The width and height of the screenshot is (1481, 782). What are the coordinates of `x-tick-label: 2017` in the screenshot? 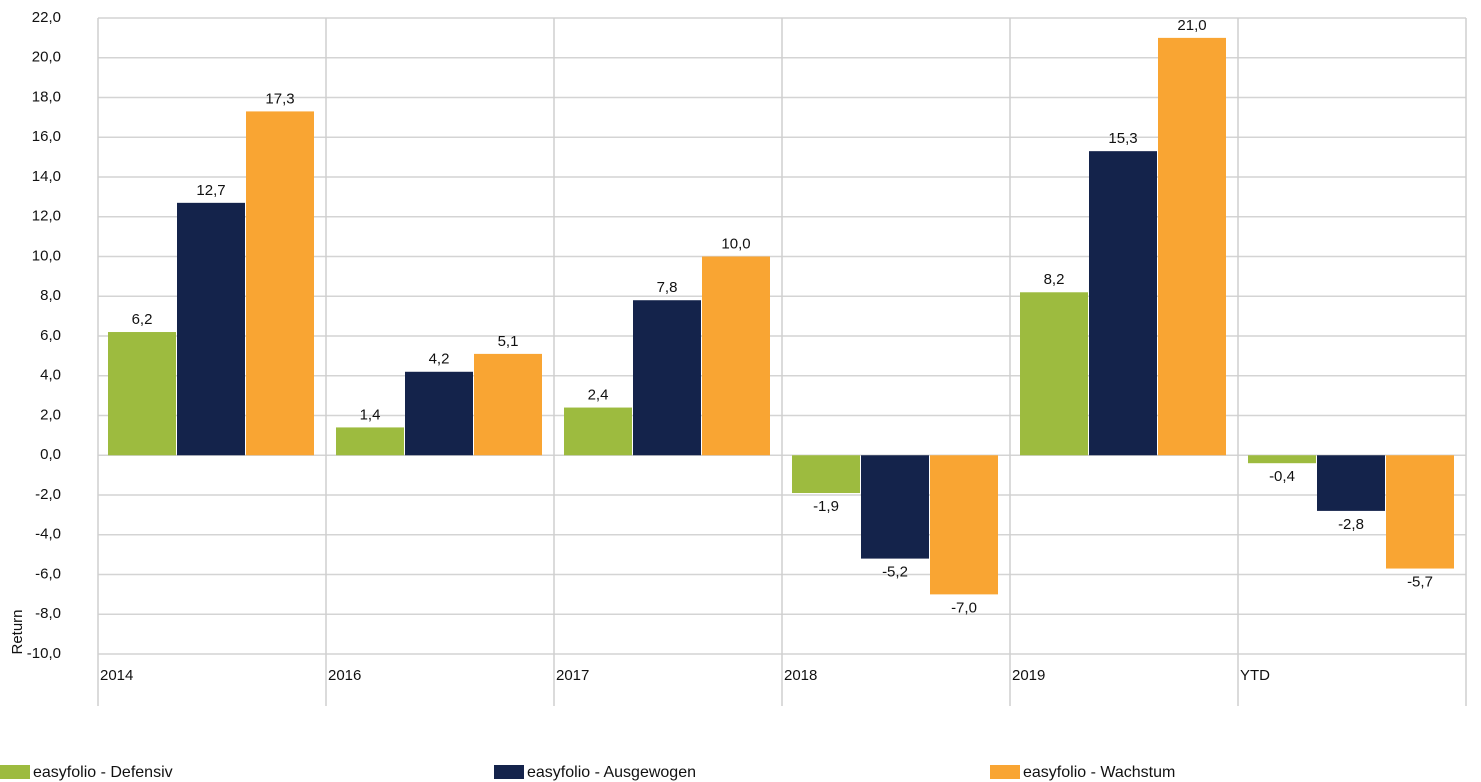 It's located at (572, 675).